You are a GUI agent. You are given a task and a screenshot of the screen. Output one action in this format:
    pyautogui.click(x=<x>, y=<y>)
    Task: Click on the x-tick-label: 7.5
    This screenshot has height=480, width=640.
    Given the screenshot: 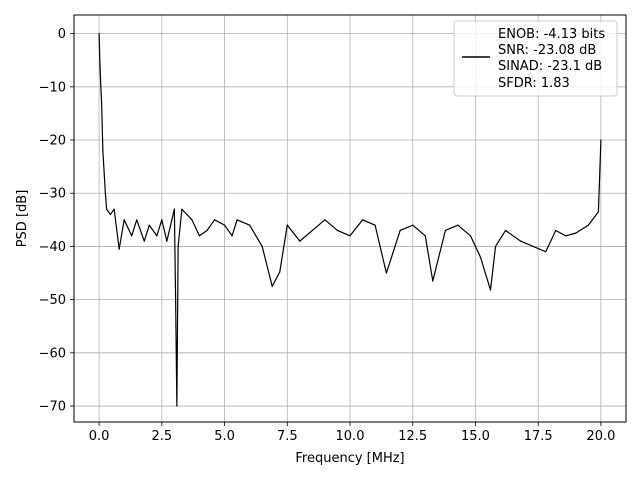 What is the action you would take?
    pyautogui.click(x=287, y=436)
    